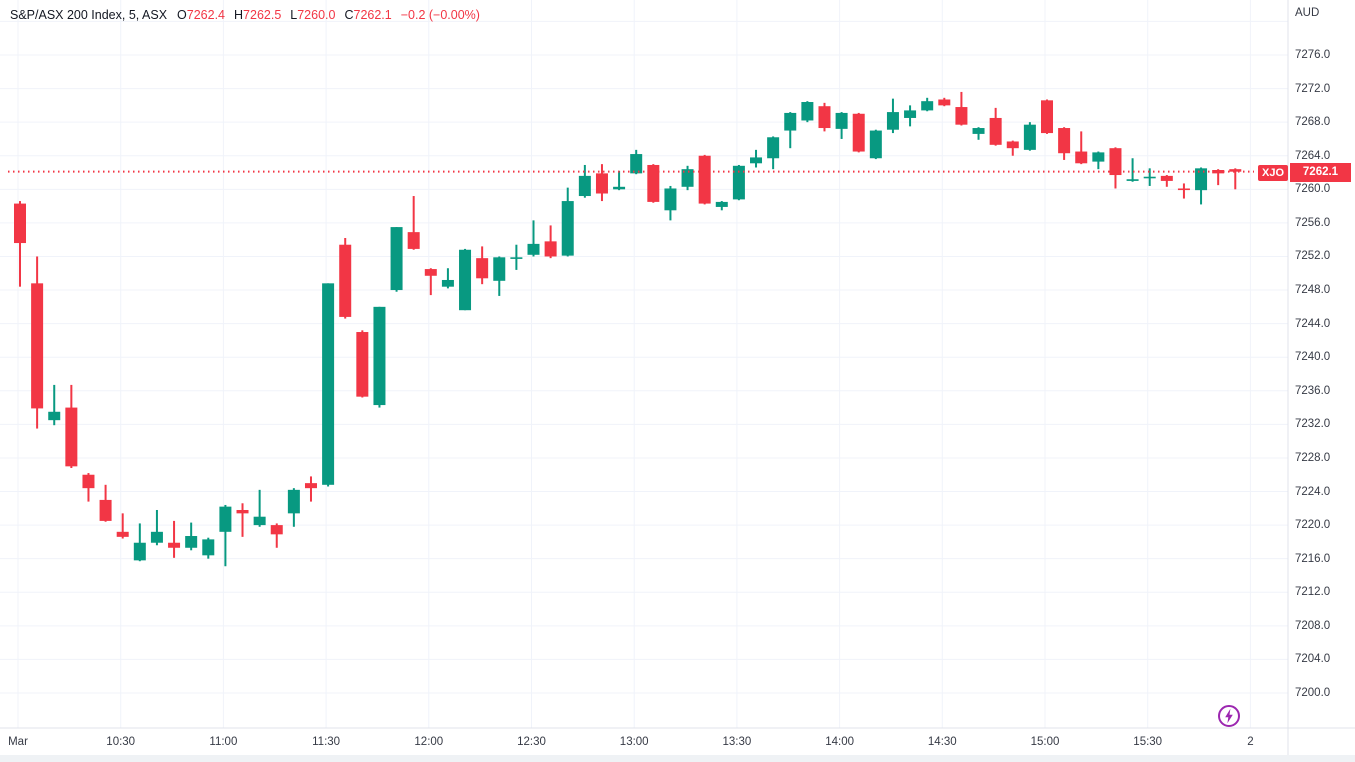  Describe the element at coordinates (942, 742) in the screenshot. I see `time-tick-label: 14:30` at that location.